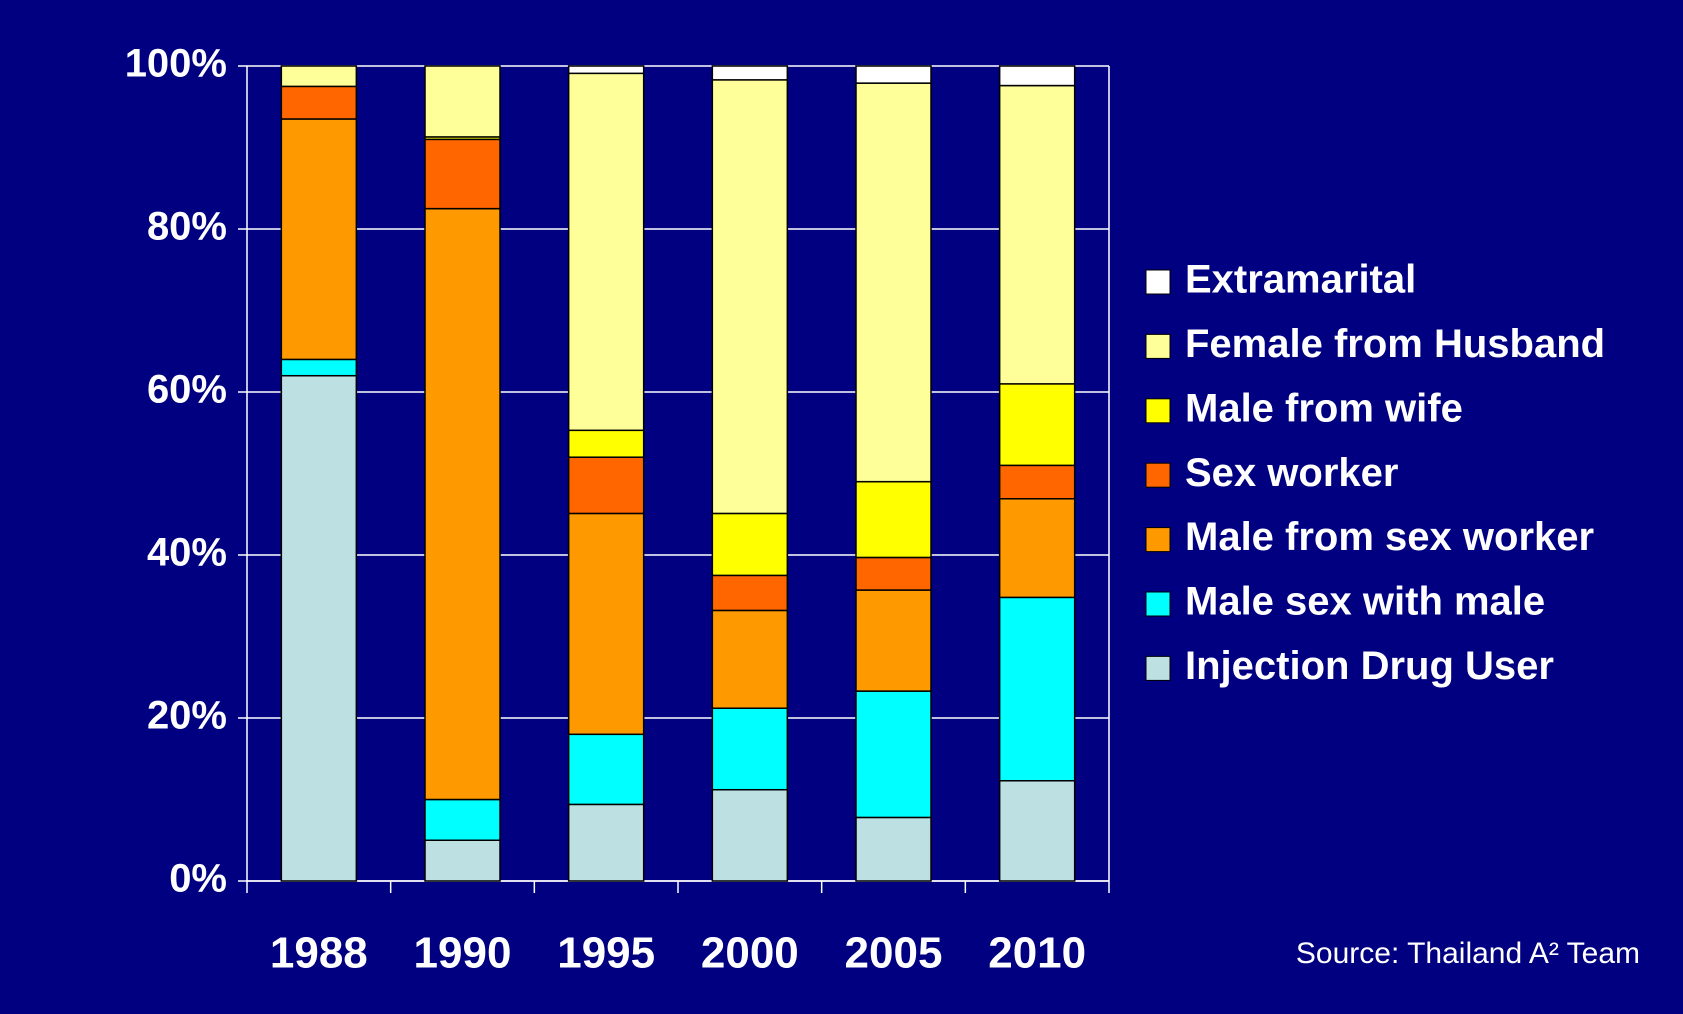 The image size is (1683, 1014). Describe the element at coordinates (1365, 602) in the screenshot. I see `legend-label: Male sex with male` at that location.